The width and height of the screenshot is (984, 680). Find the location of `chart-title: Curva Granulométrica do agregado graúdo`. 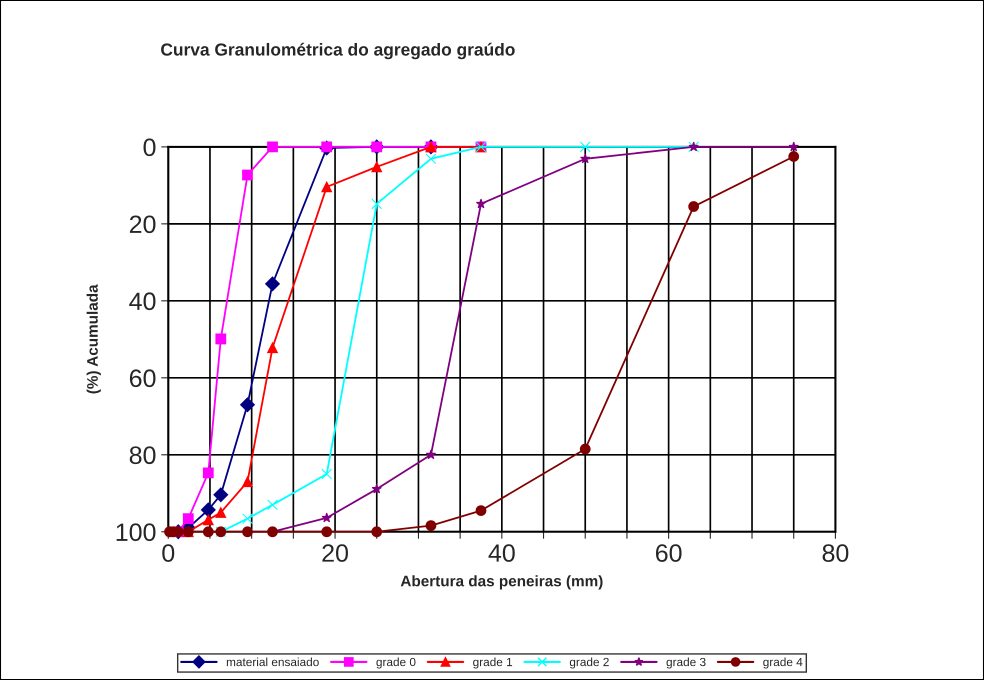

chart-title: Curva Granulométrica do agregado graúdo is located at coordinates (338, 51).